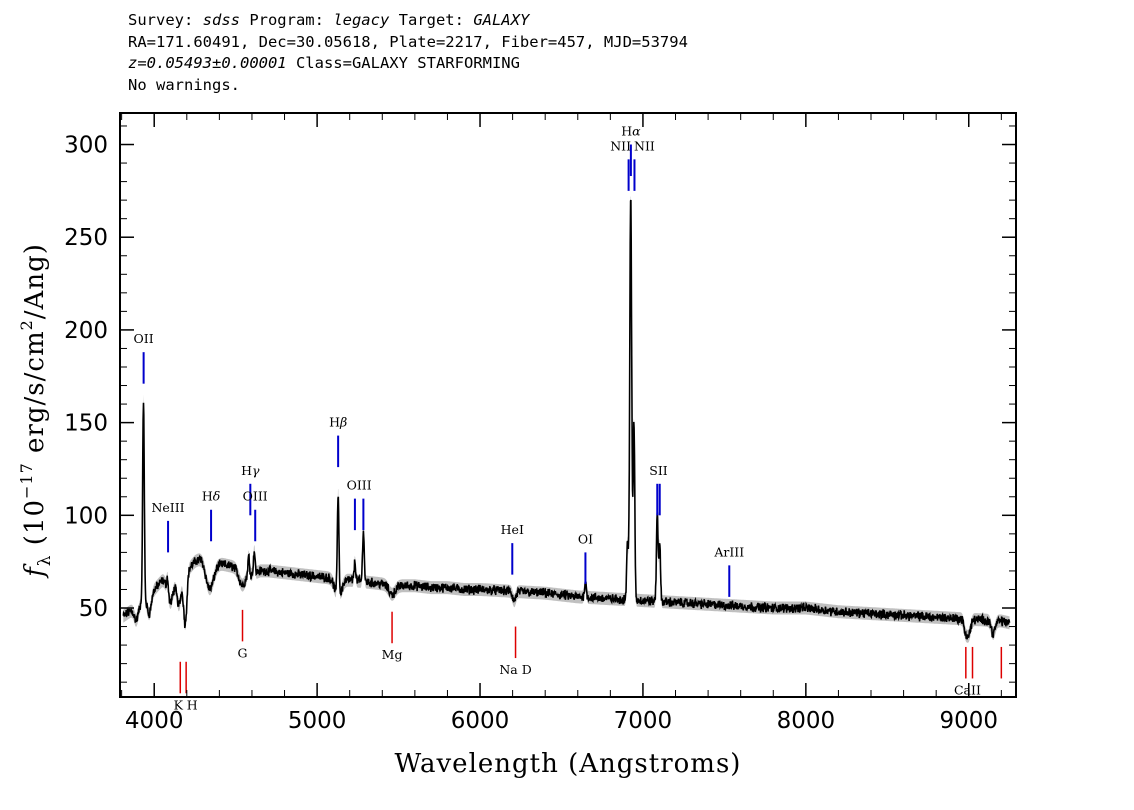  I want to click on y-axis-title-exponent: −17, so click(26, 480).